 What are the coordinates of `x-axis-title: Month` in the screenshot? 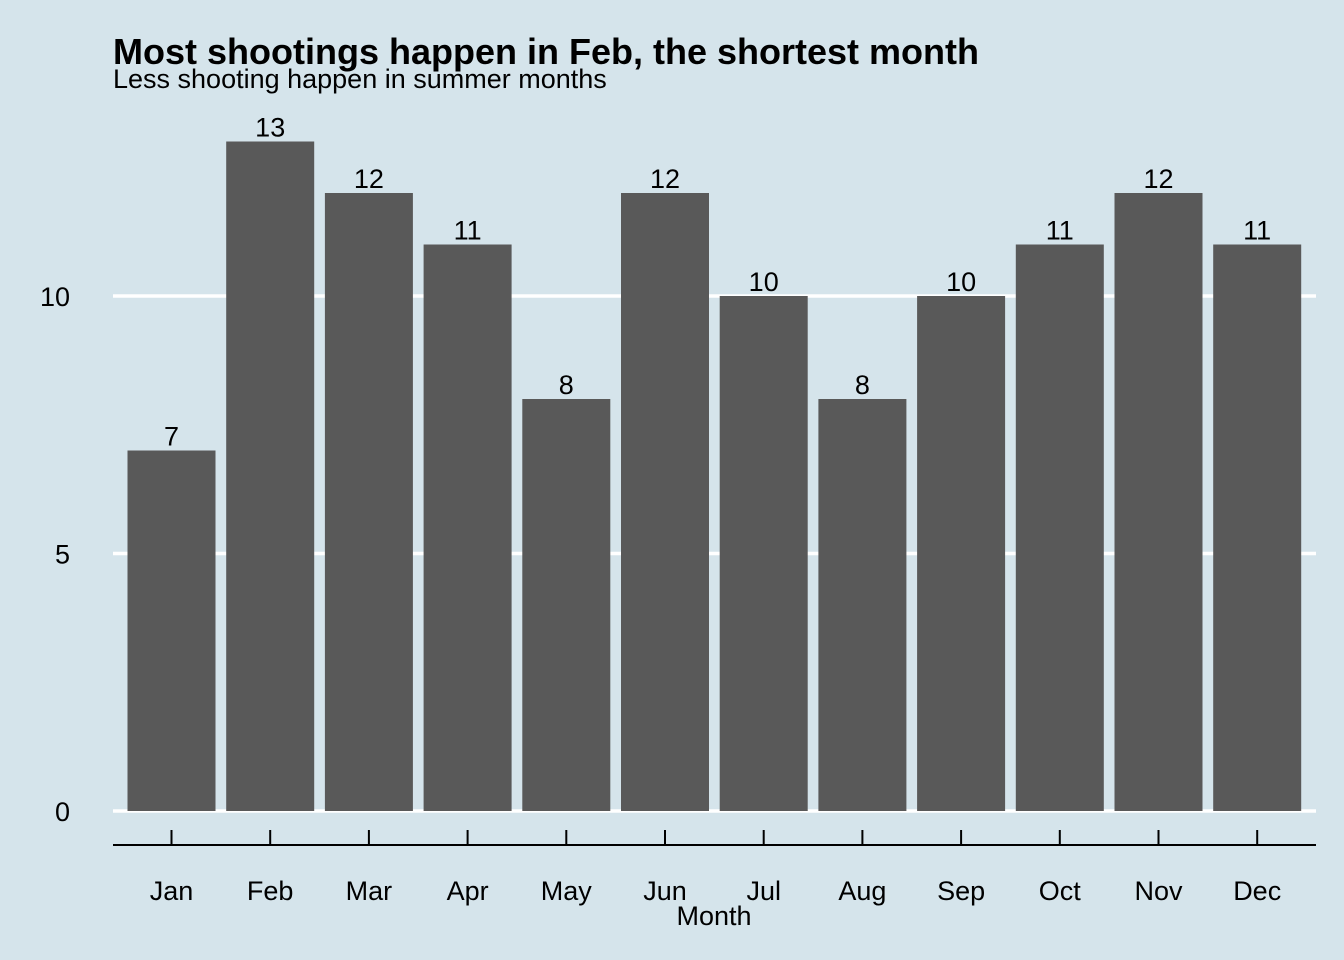 It's located at (713, 916).